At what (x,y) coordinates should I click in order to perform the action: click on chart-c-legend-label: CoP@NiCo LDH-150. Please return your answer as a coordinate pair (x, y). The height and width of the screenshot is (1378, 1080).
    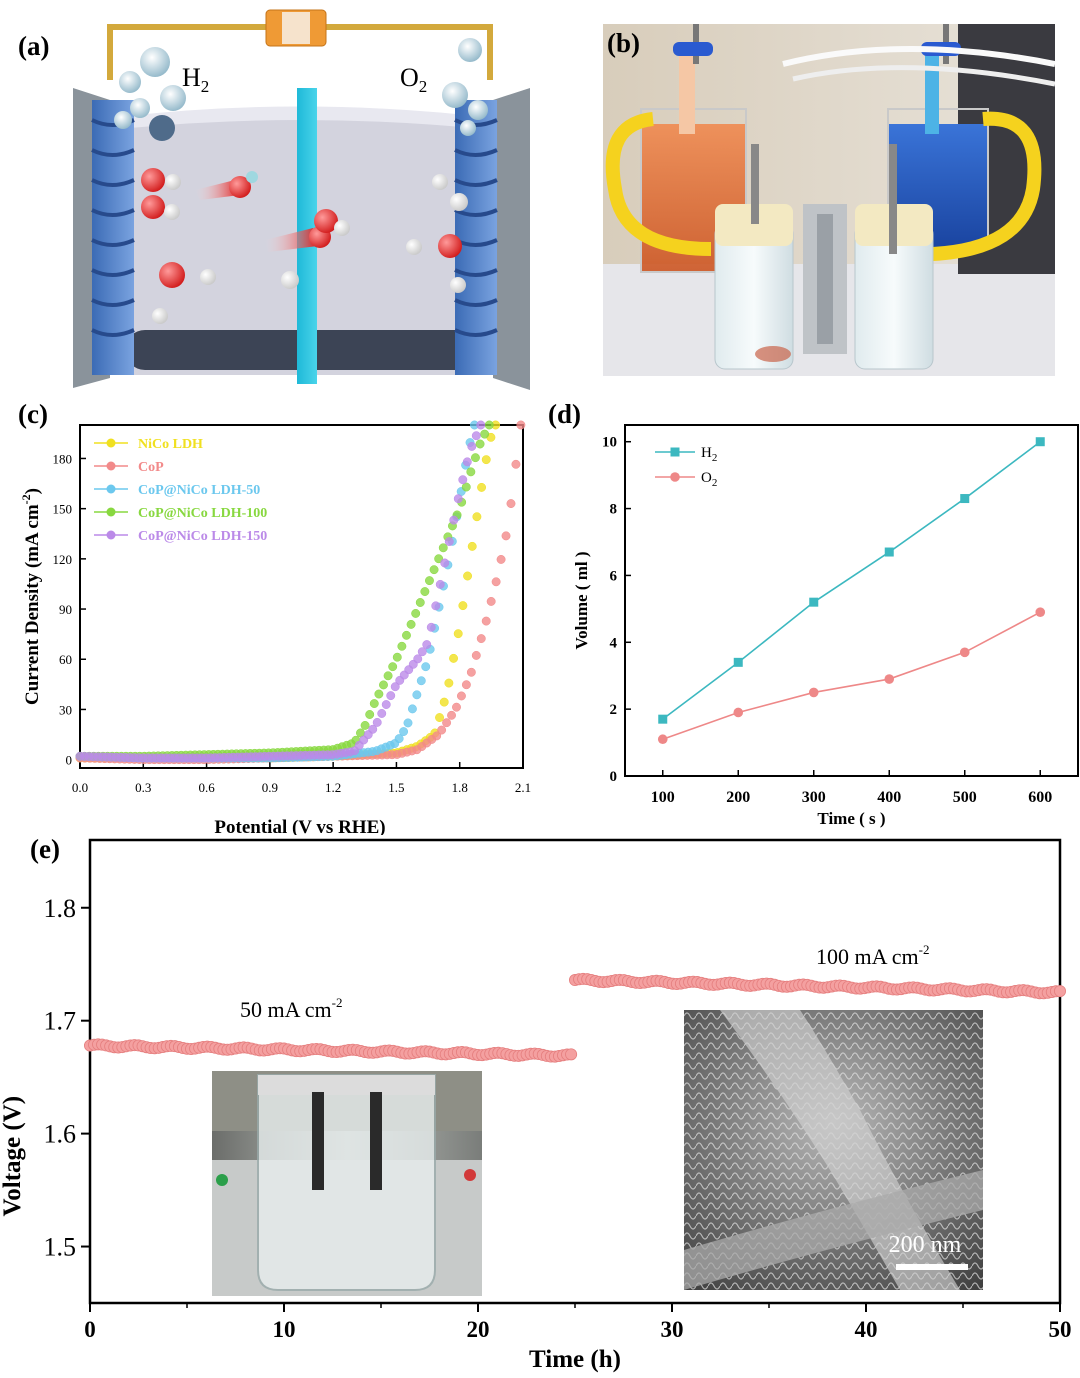
    Looking at the image, I should click on (202, 536).